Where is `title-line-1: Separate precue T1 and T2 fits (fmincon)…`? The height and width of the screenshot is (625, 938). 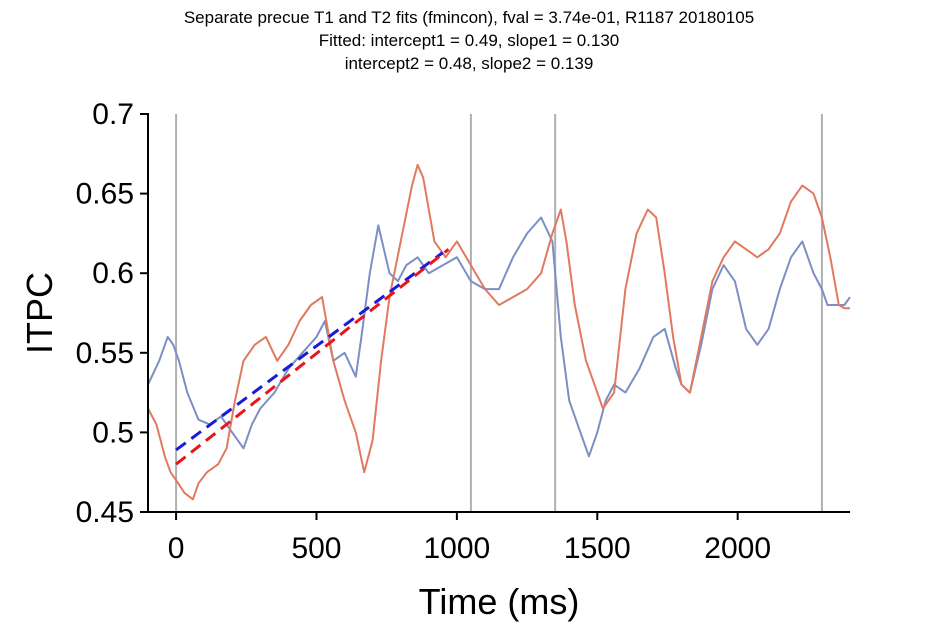 title-line-1: Separate precue T1 and T2 fits (fmincon)… is located at coordinates (469, 17).